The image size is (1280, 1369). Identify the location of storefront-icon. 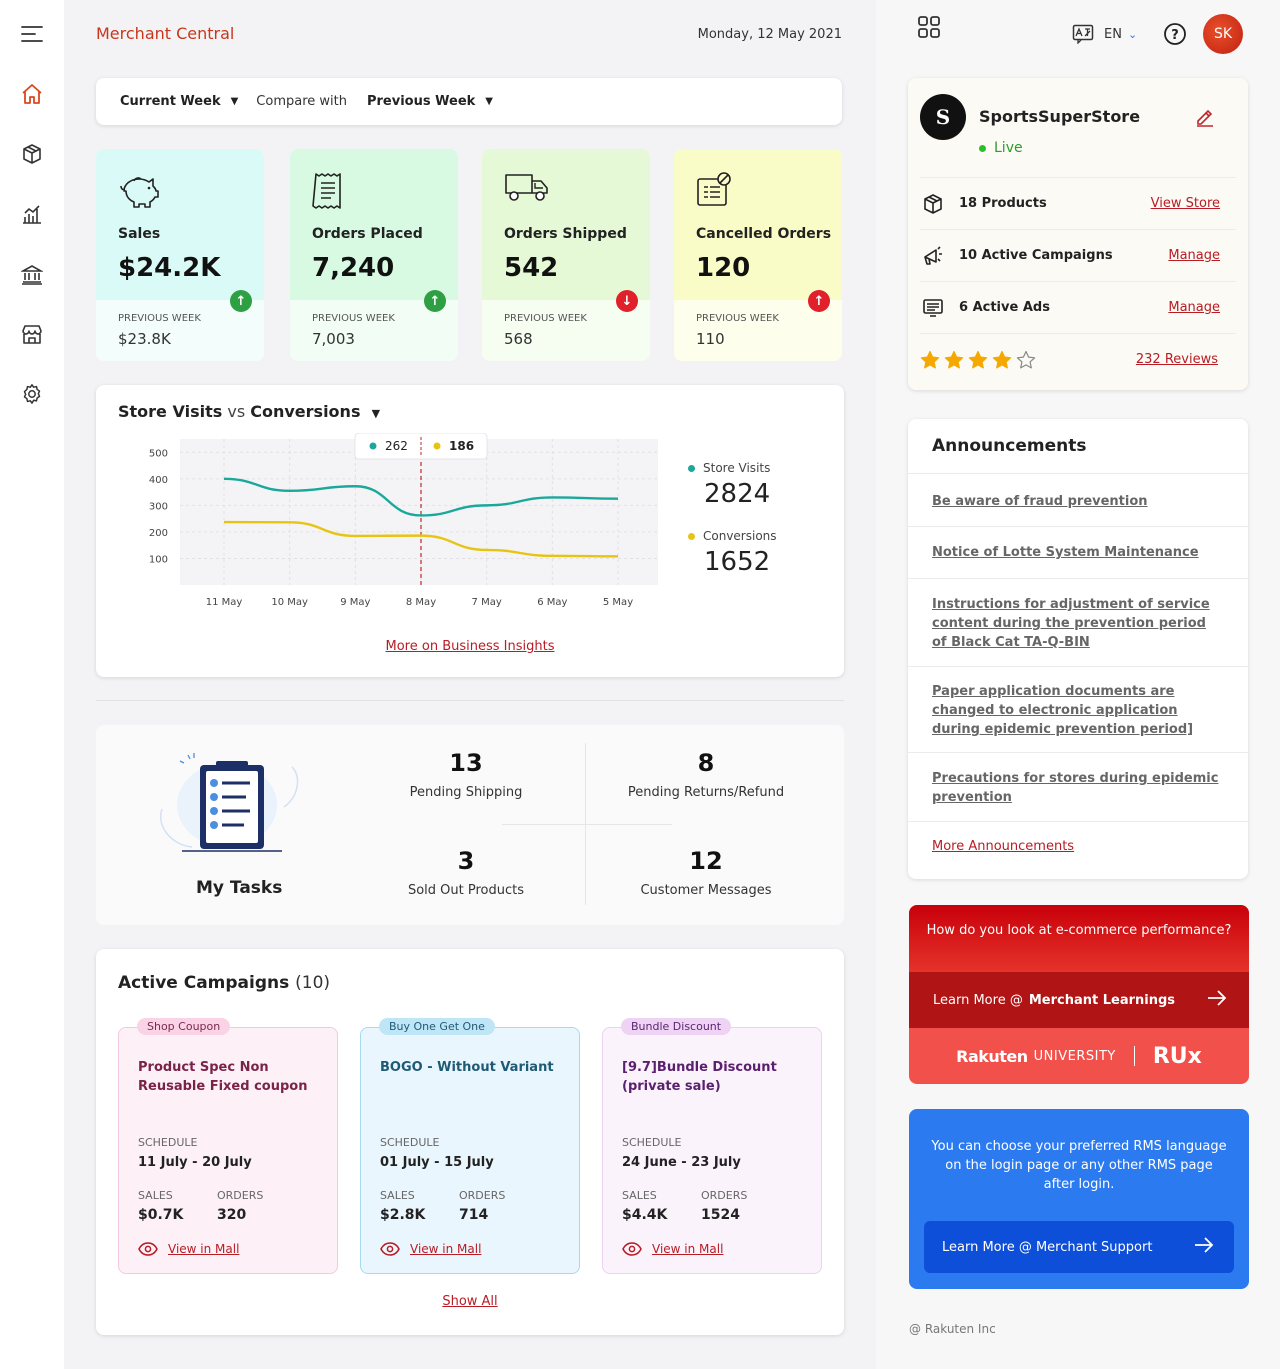
(32, 334).